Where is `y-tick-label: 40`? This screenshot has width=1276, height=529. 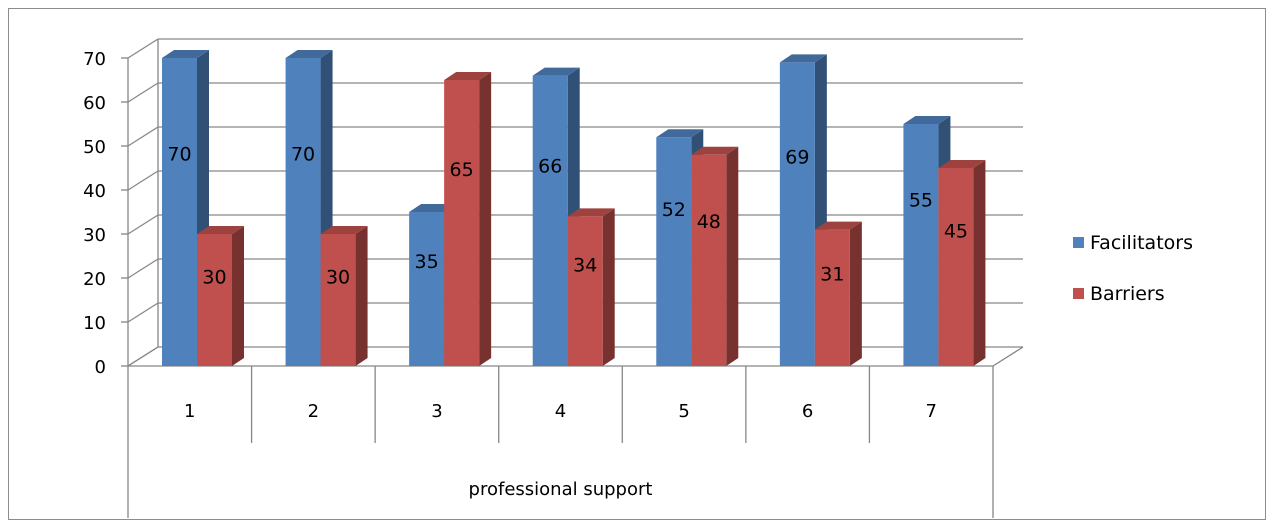 y-tick-label: 40 is located at coordinates (94, 191).